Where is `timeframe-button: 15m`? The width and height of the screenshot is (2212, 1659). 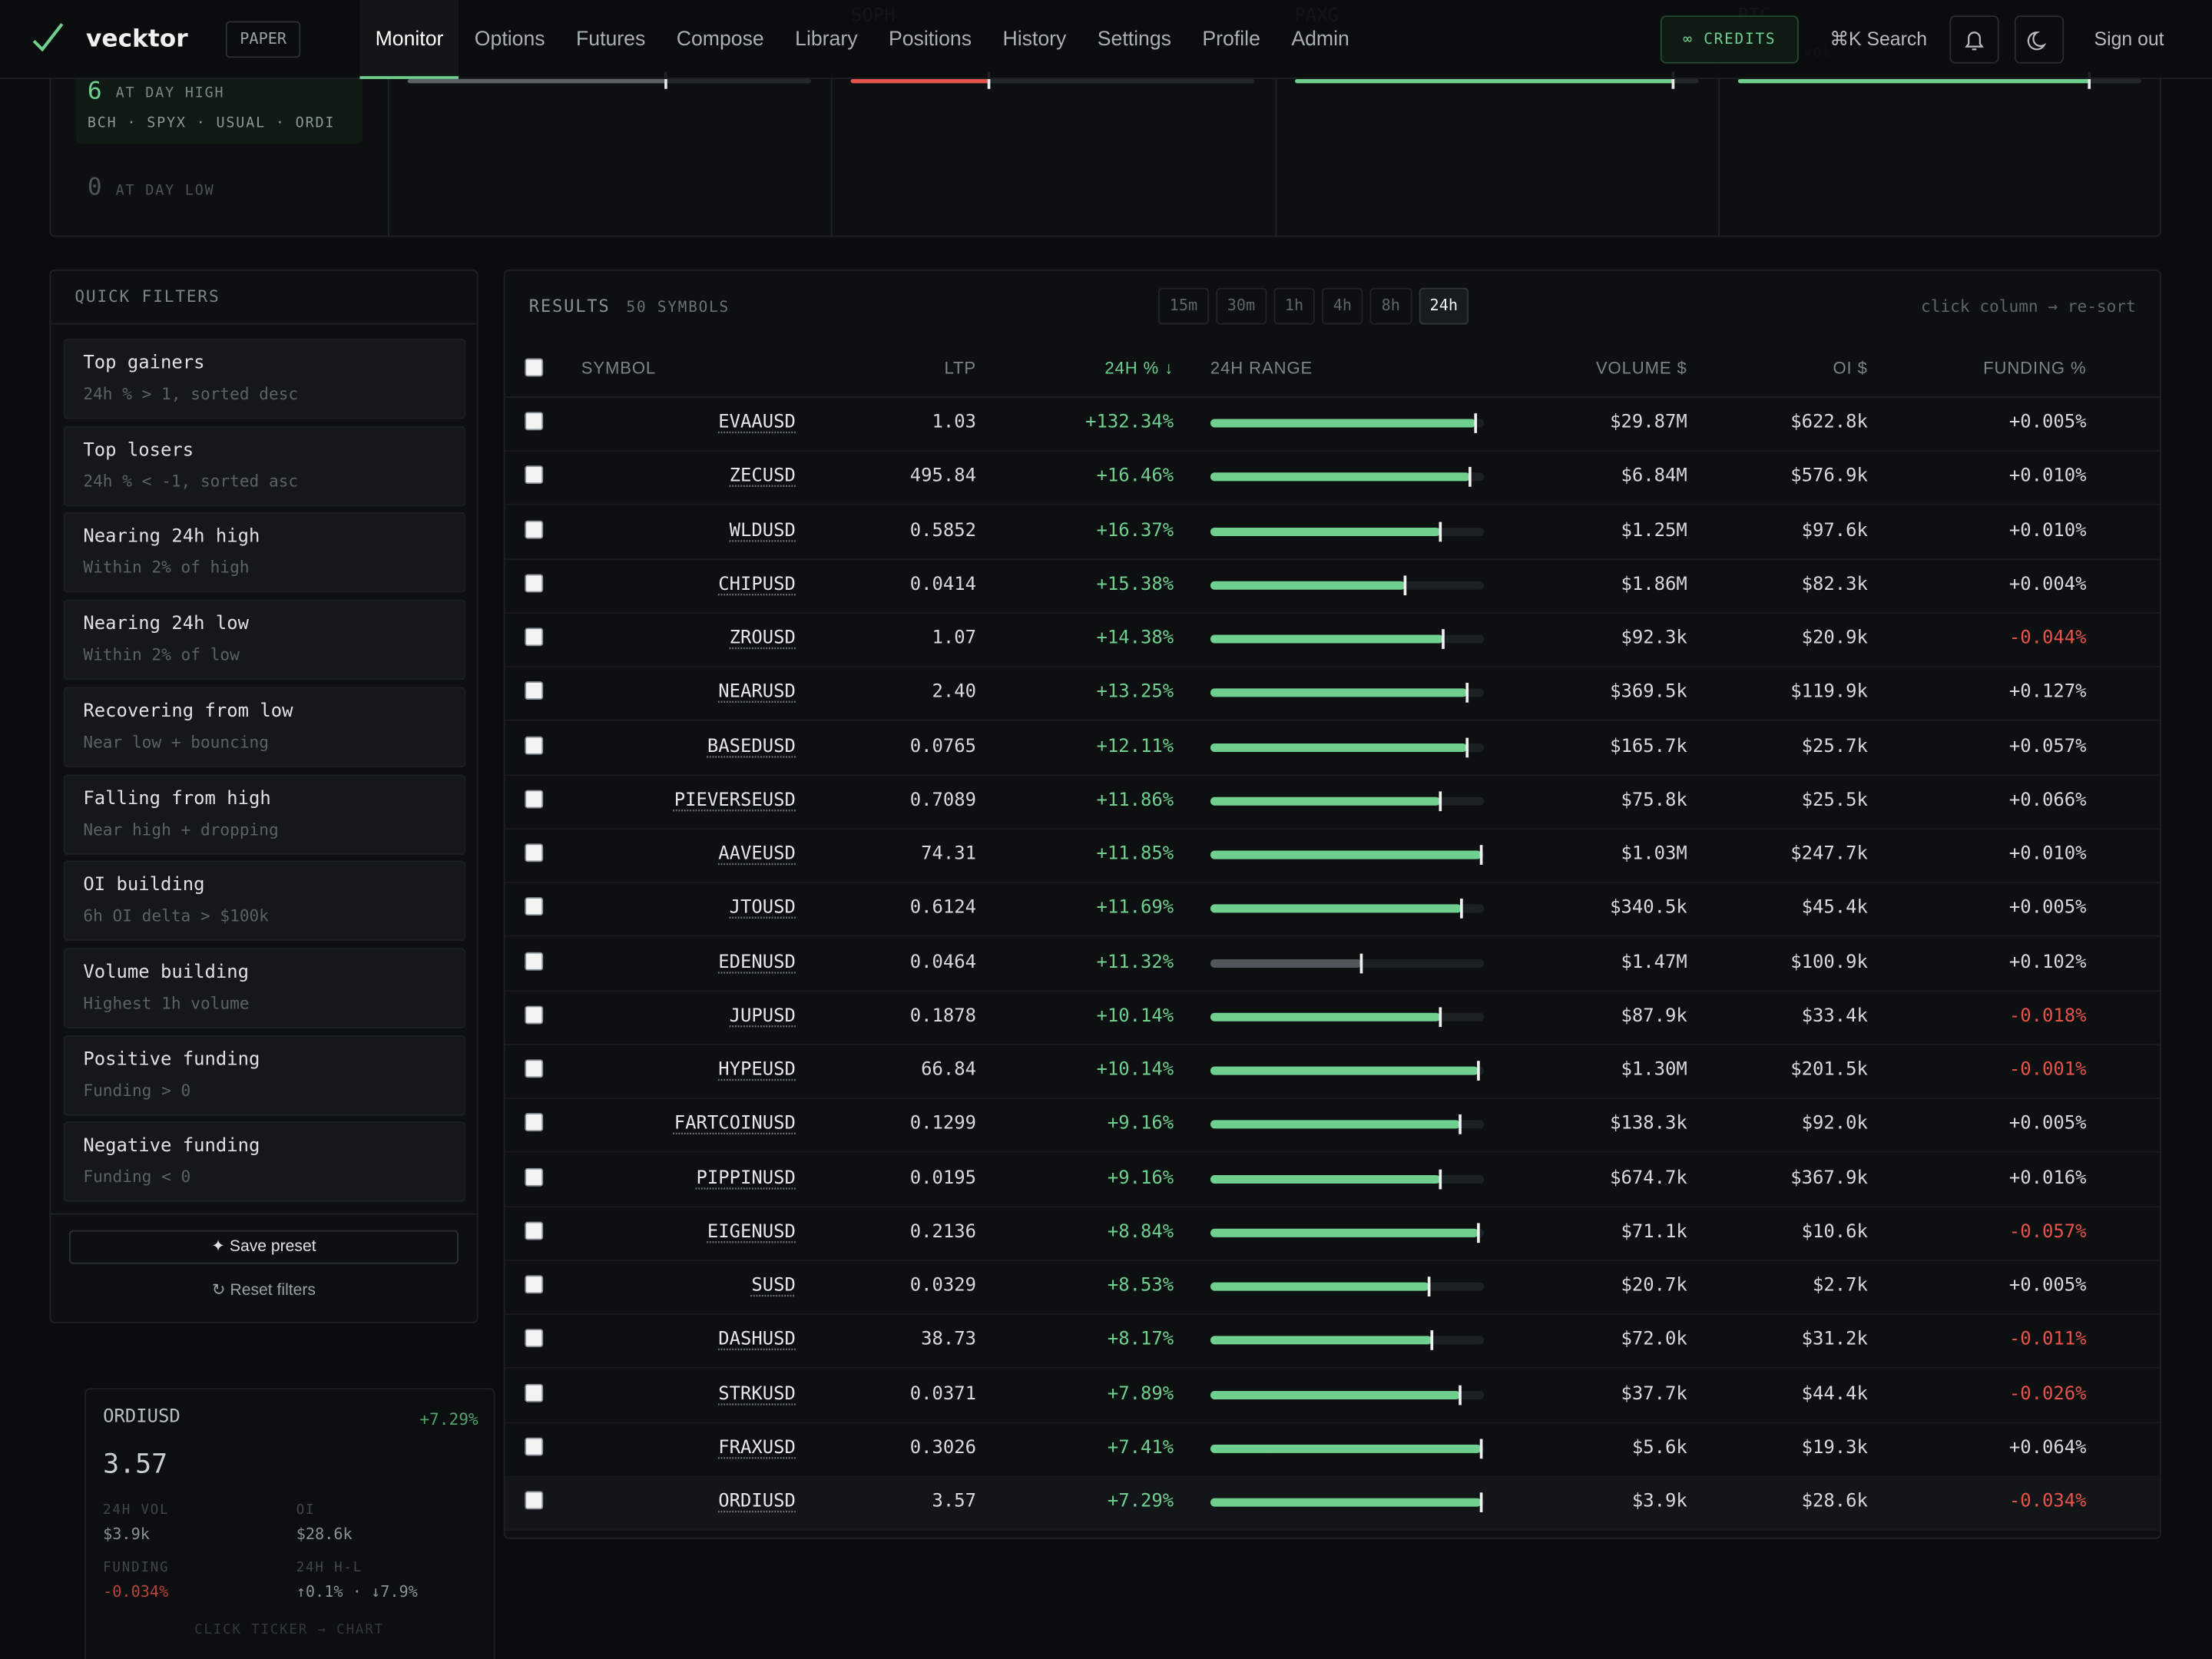 timeframe-button: 15m is located at coordinates (1183, 306).